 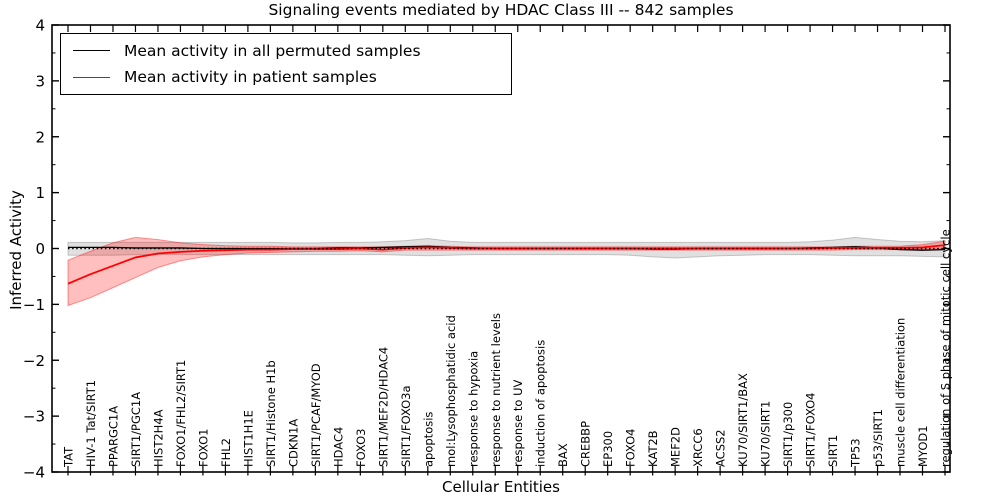 What do you see at coordinates (766, 434) in the screenshot?
I see `x-category-label: KU70/SIRT1` at bounding box center [766, 434].